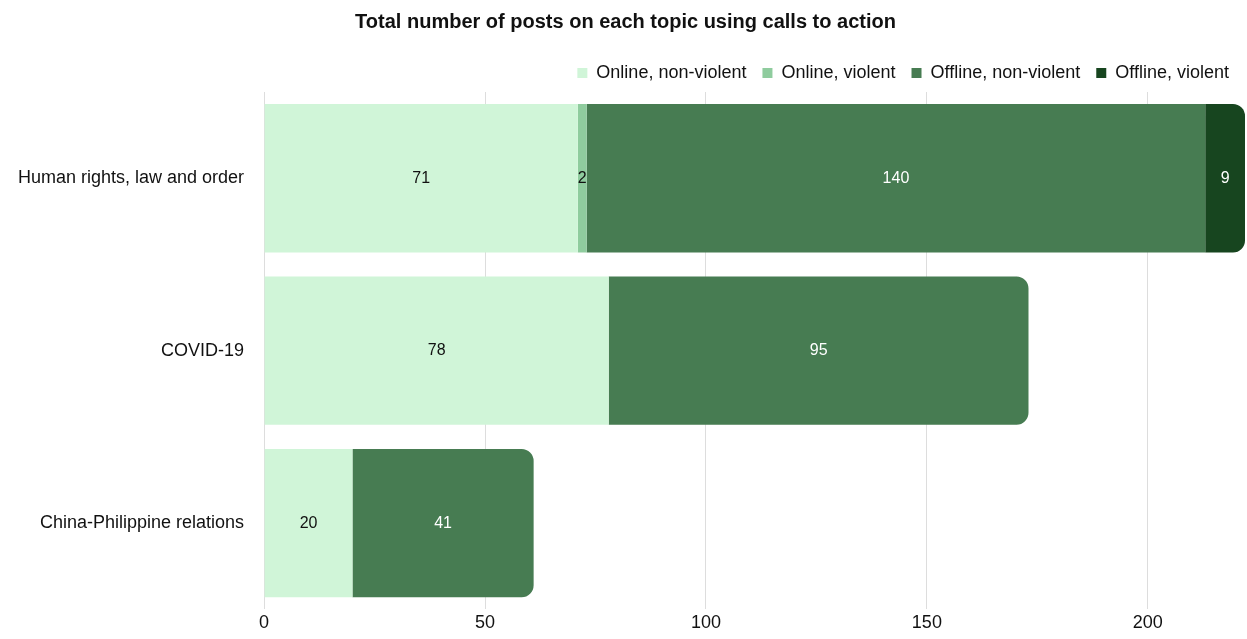 This screenshot has height=639, width=1247. What do you see at coordinates (485, 622) in the screenshot?
I see `x-tick-label: 50` at bounding box center [485, 622].